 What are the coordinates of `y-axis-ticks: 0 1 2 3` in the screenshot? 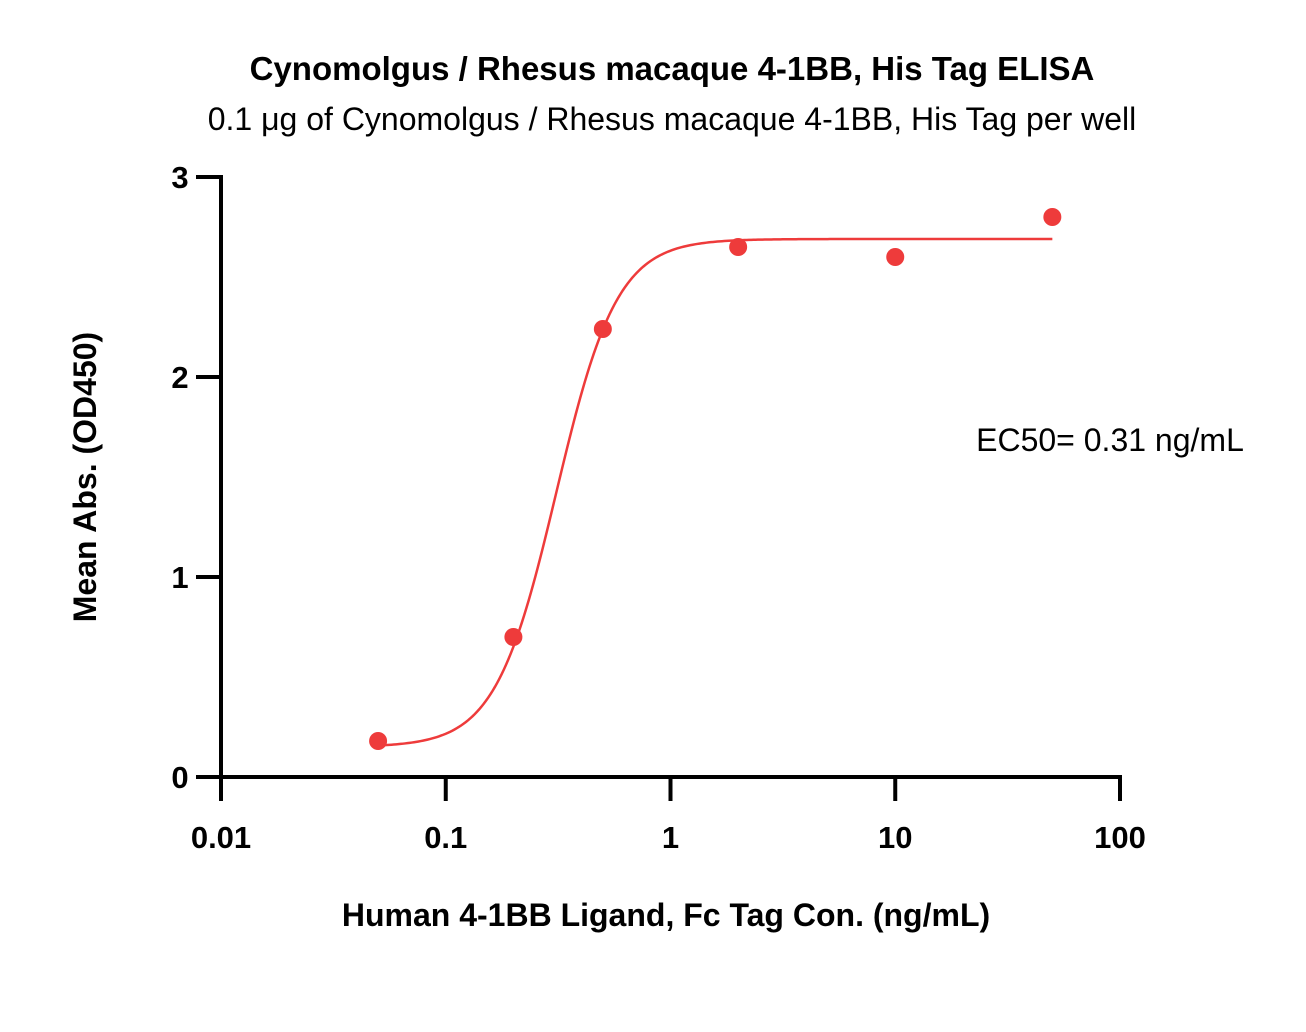 It's located at (196, 477).